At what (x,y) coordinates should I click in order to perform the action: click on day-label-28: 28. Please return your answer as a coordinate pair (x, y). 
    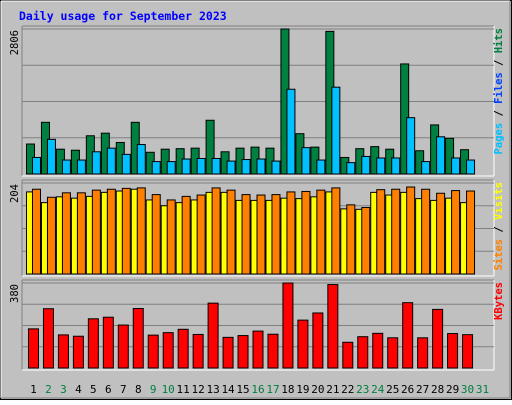
    Looking at the image, I should click on (437, 389).